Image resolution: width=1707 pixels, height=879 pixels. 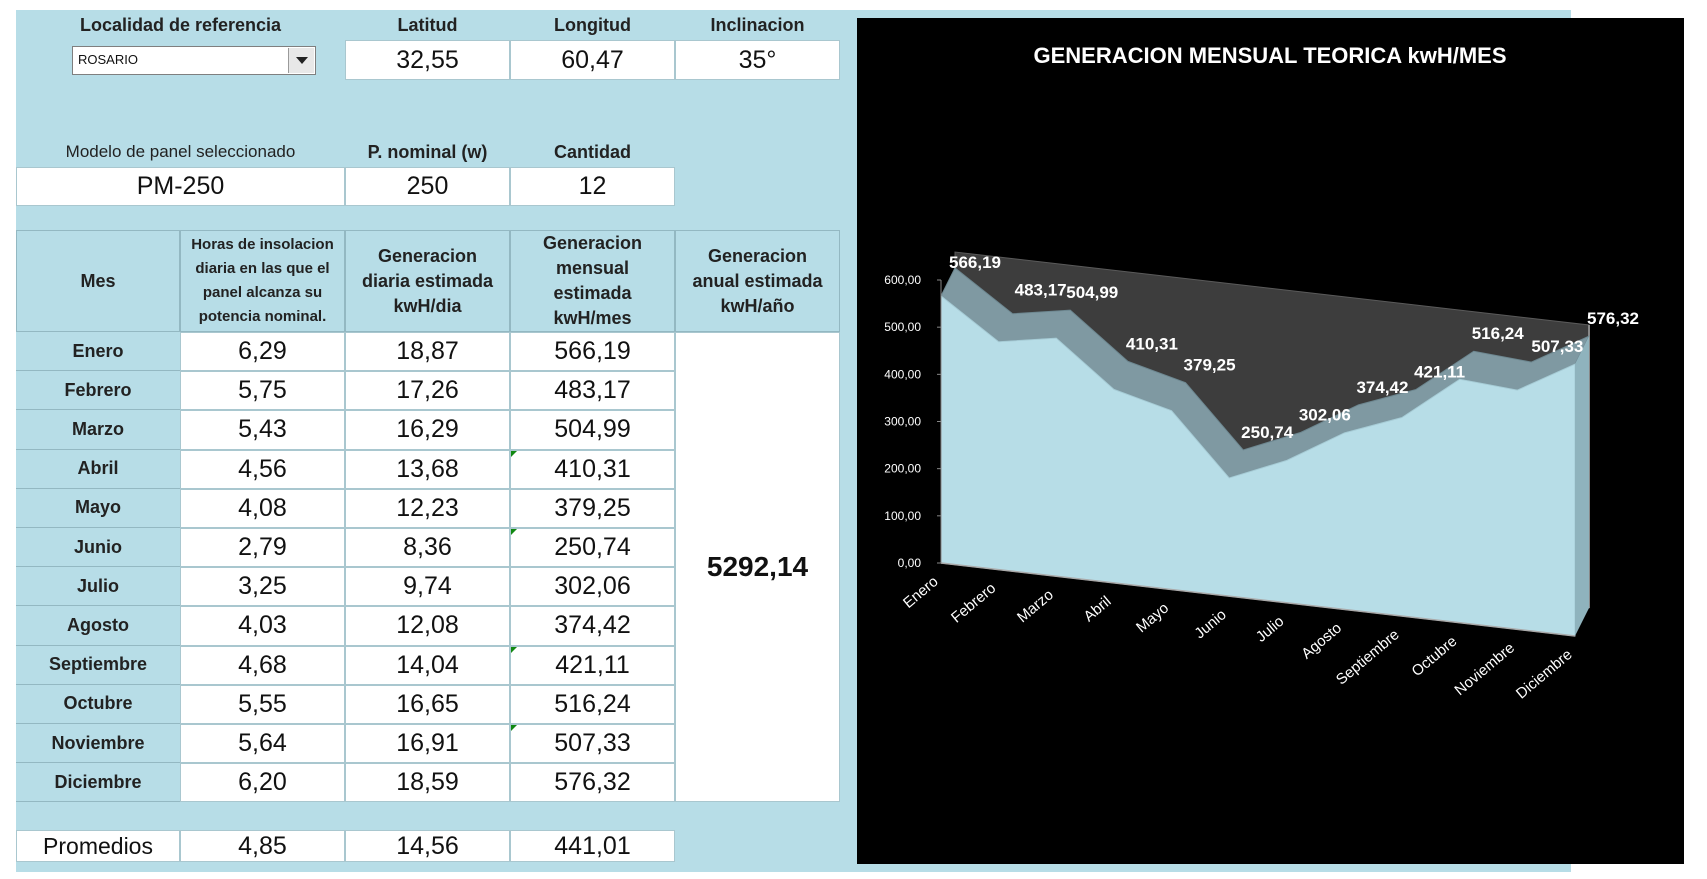 What do you see at coordinates (1439, 371) in the screenshot?
I see `chart-data-label: 421,11` at bounding box center [1439, 371].